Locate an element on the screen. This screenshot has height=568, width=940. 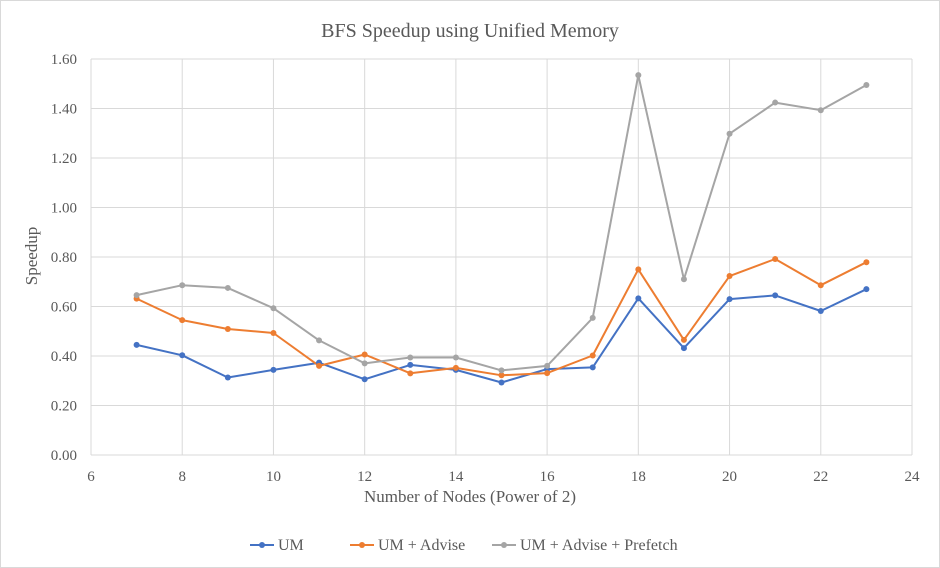
legend-label: UM + Advise is located at coordinates (421, 545).